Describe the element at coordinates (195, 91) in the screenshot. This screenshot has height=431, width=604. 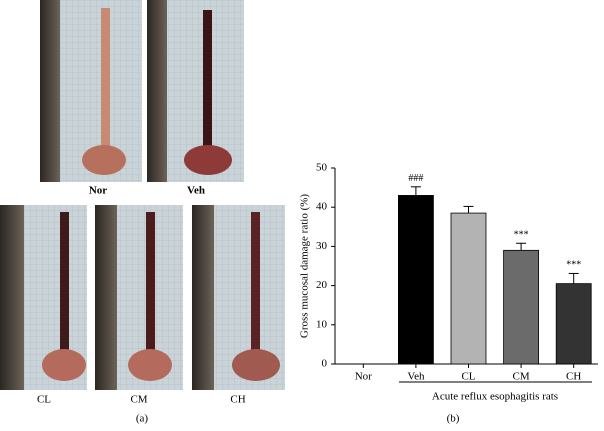
I see `photo-veh` at that location.